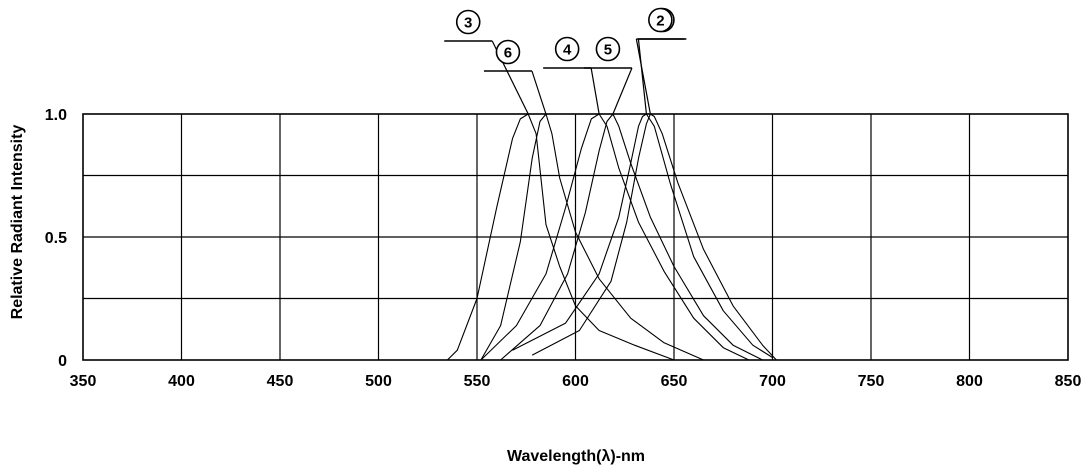 This screenshot has height=473, width=1086. Describe the element at coordinates (17, 222) in the screenshot. I see `y-axis-label: Relative Radiant Intensity` at that location.